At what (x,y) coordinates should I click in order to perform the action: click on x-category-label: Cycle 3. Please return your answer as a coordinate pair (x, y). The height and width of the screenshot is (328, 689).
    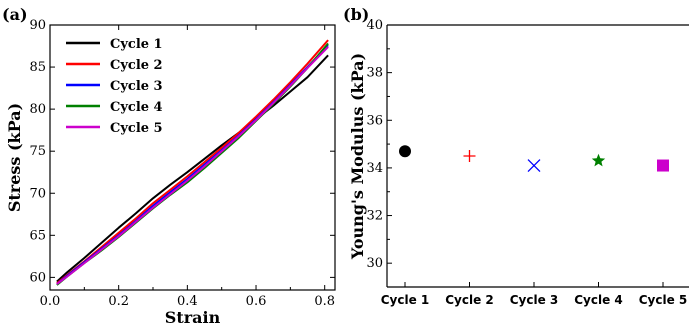
    Looking at the image, I should click on (534, 300).